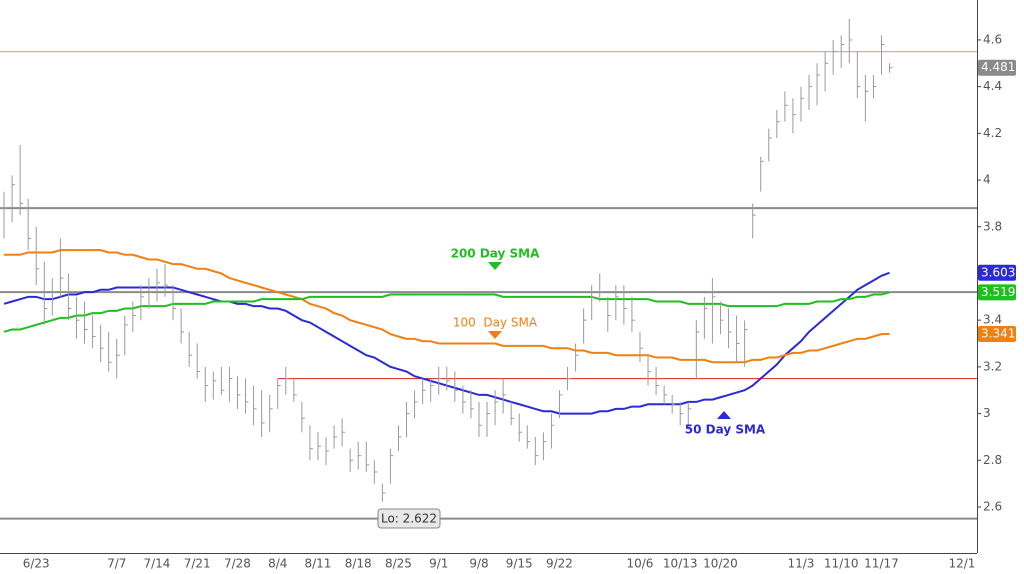 The image size is (1024, 574). Describe the element at coordinates (720, 564) in the screenshot. I see `x-tick-label: 10/20` at that location.